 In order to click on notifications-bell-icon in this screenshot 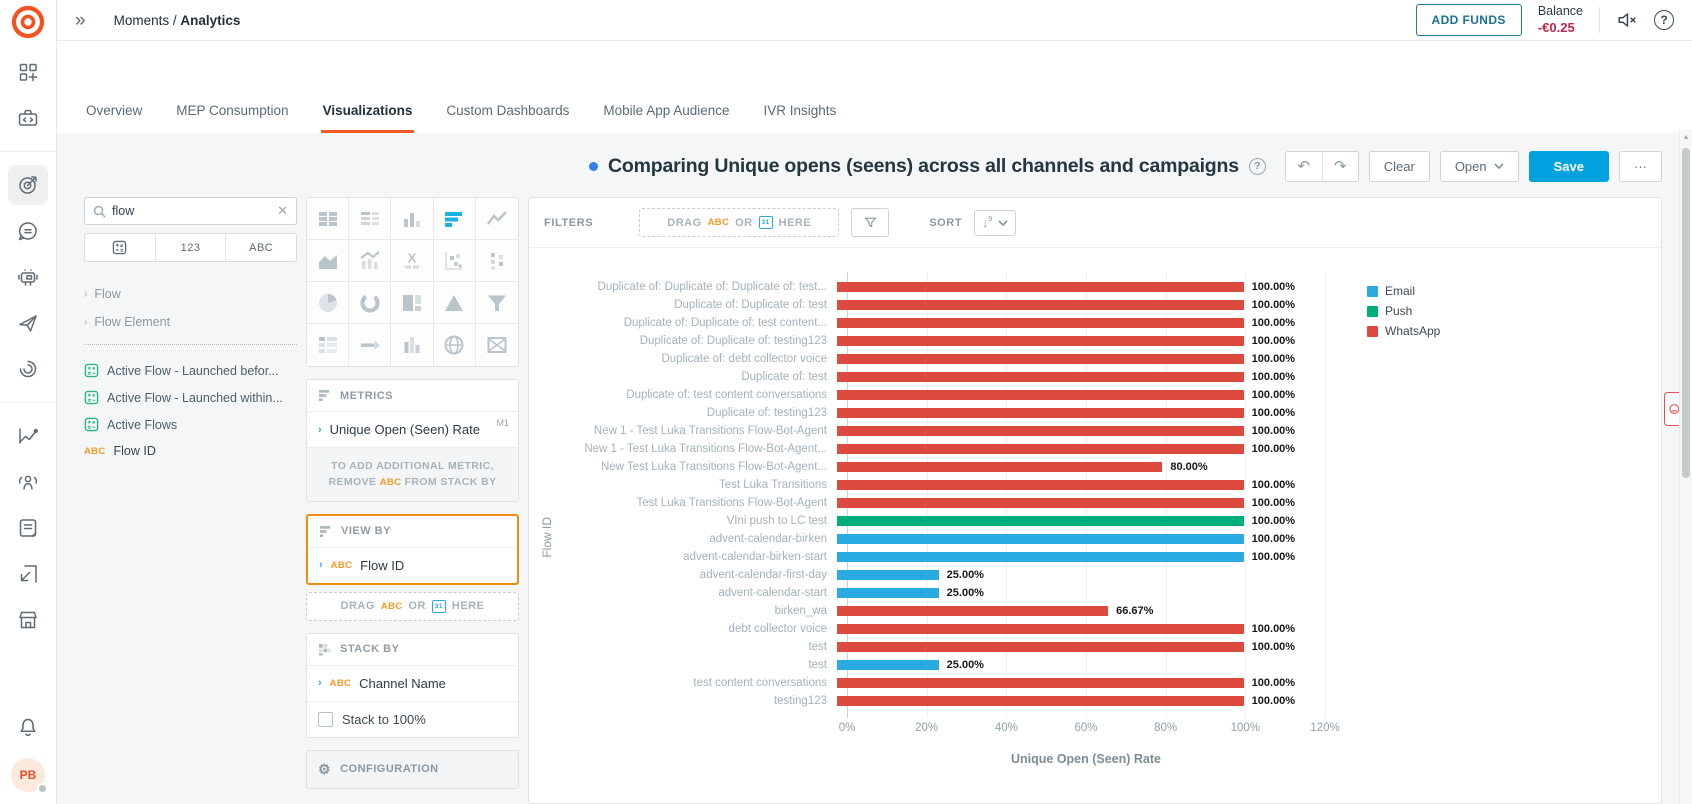, I will do `click(28, 727)`.